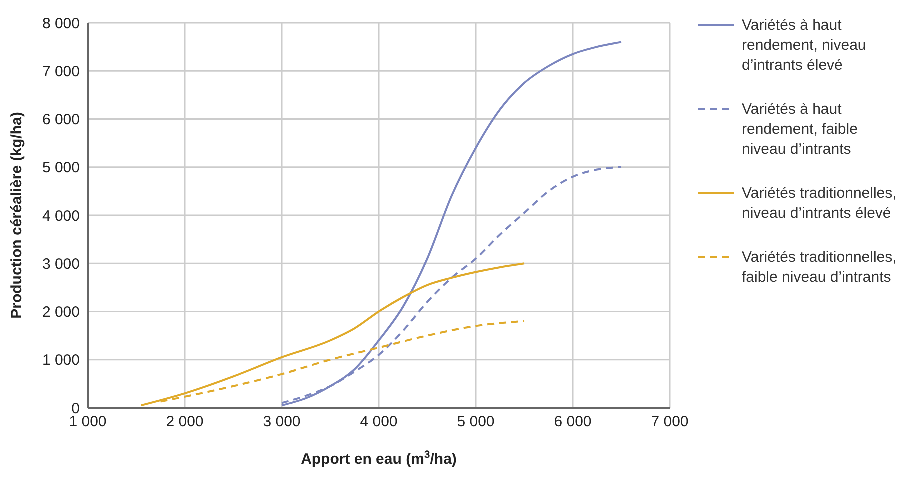  Describe the element at coordinates (61, 361) in the screenshot. I see `y-tick-label: 1 000` at that location.